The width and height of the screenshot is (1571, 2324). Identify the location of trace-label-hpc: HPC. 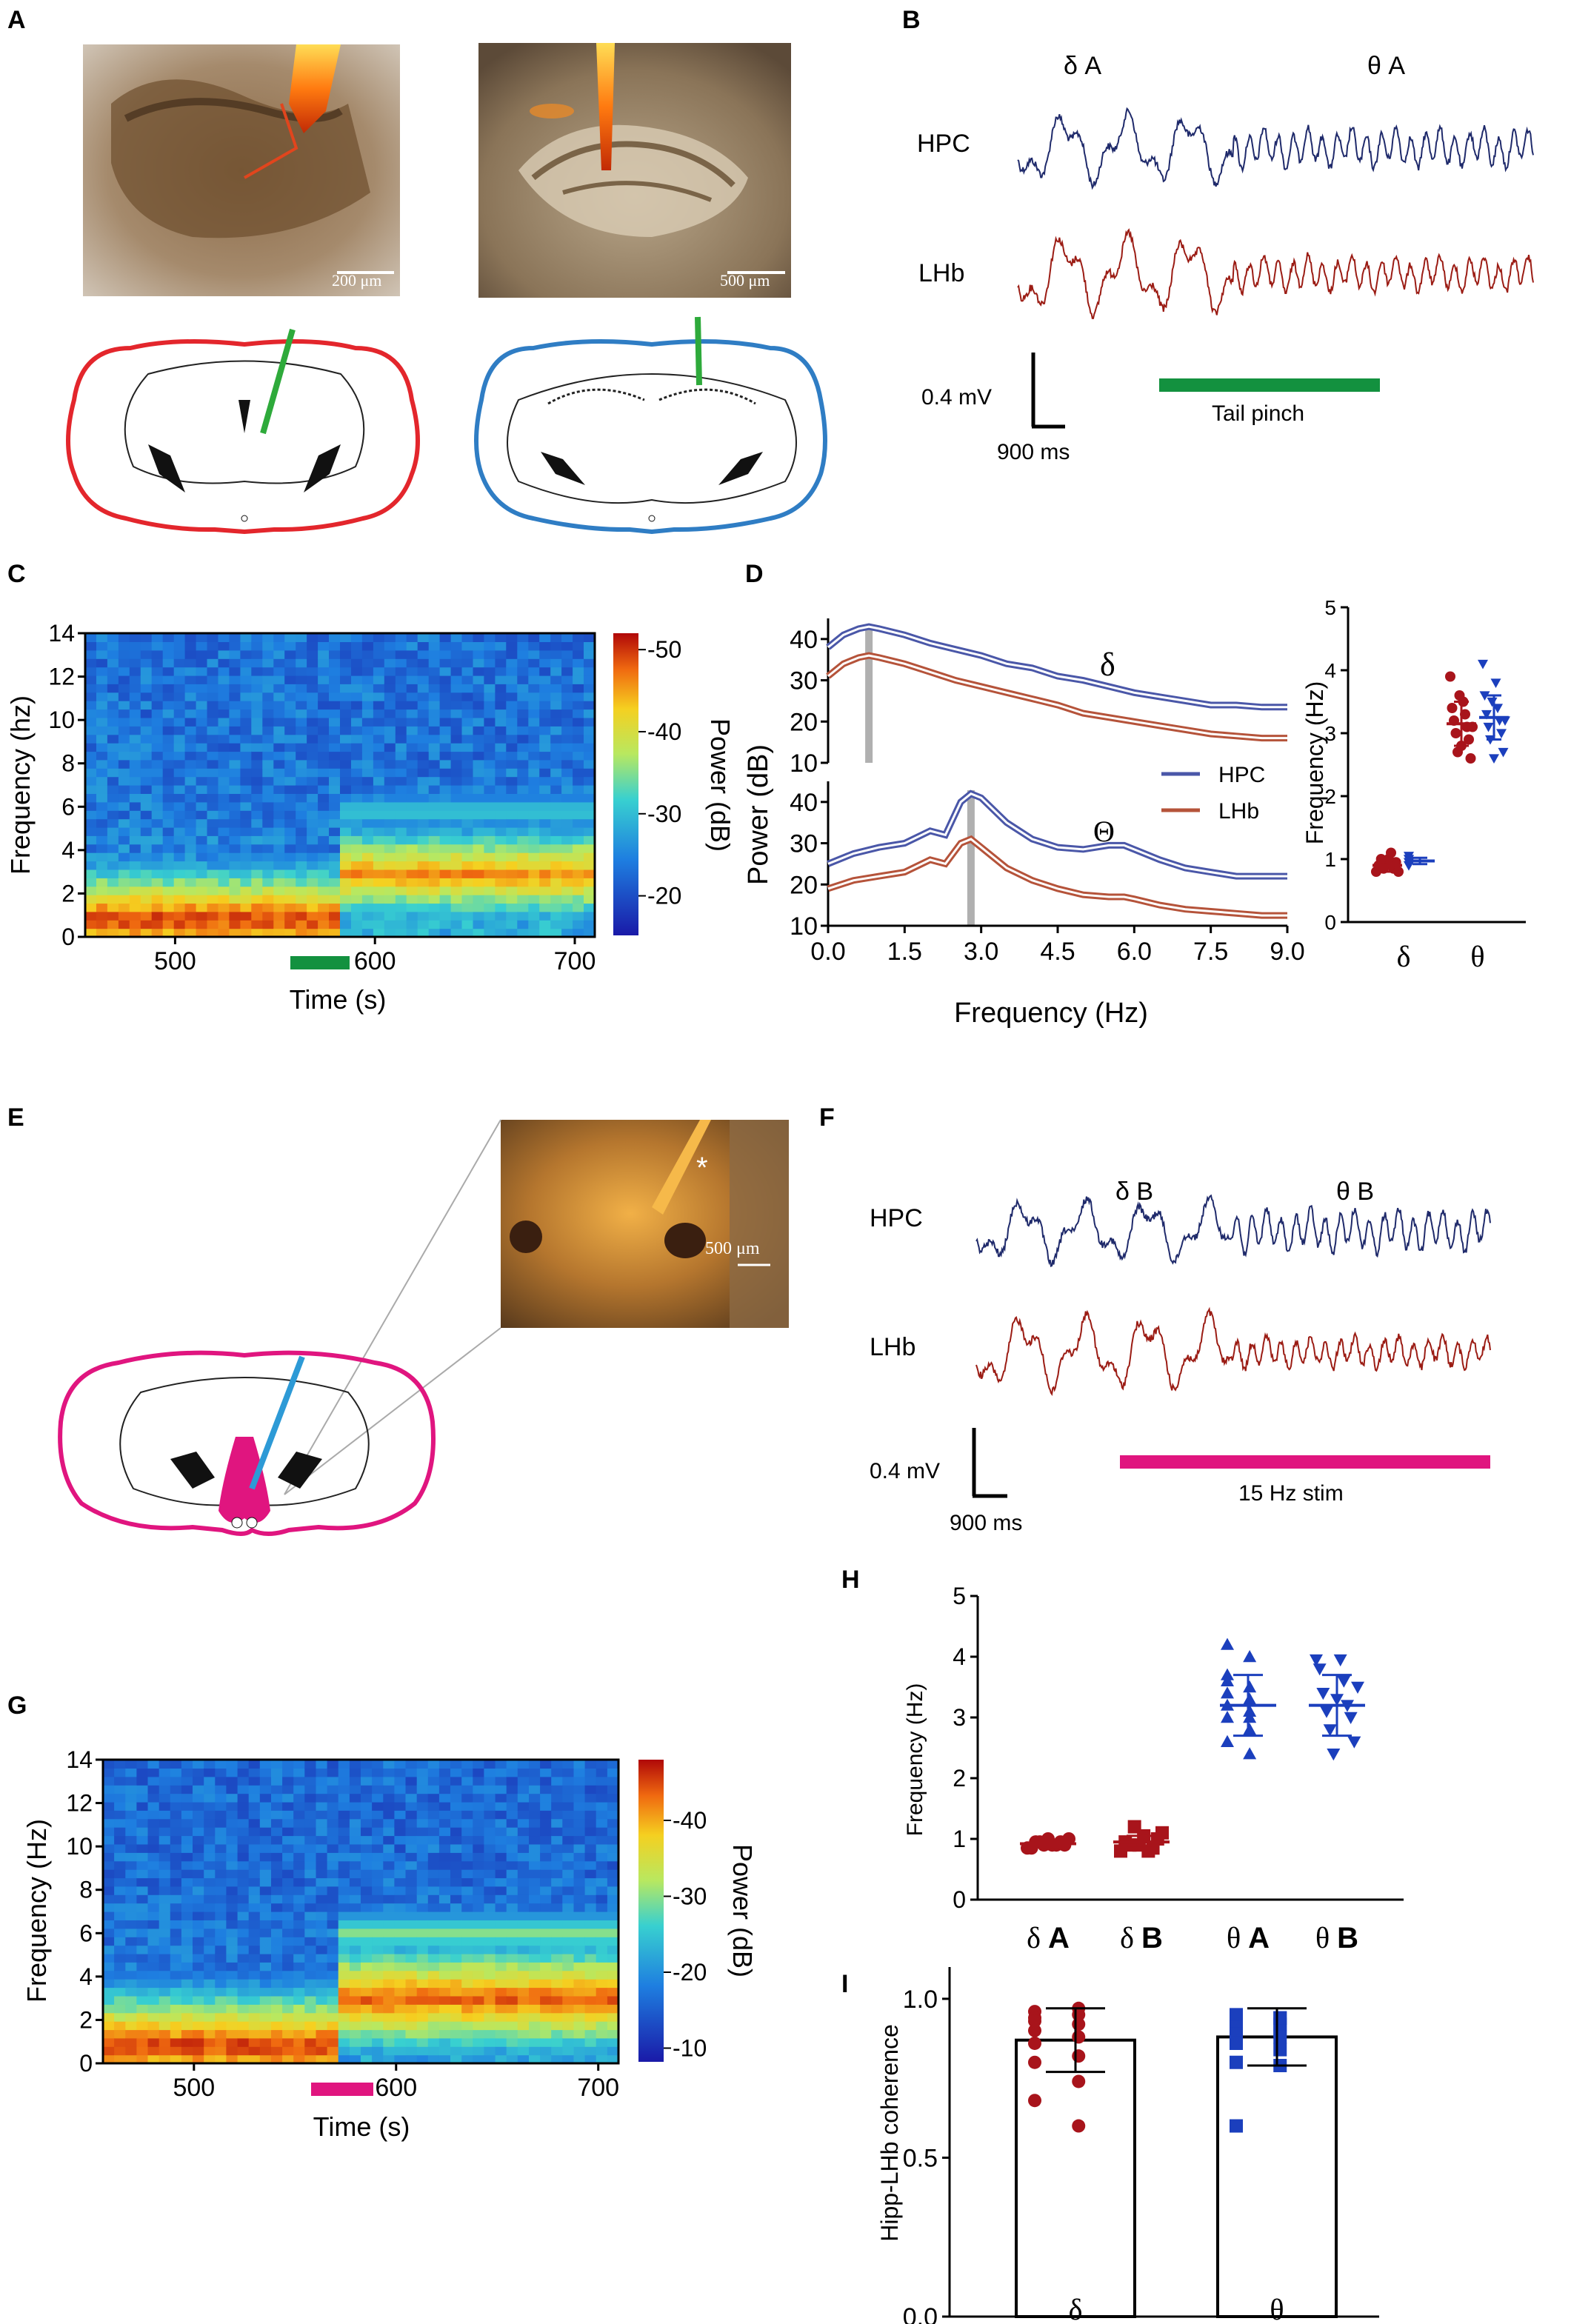
(896, 1218).